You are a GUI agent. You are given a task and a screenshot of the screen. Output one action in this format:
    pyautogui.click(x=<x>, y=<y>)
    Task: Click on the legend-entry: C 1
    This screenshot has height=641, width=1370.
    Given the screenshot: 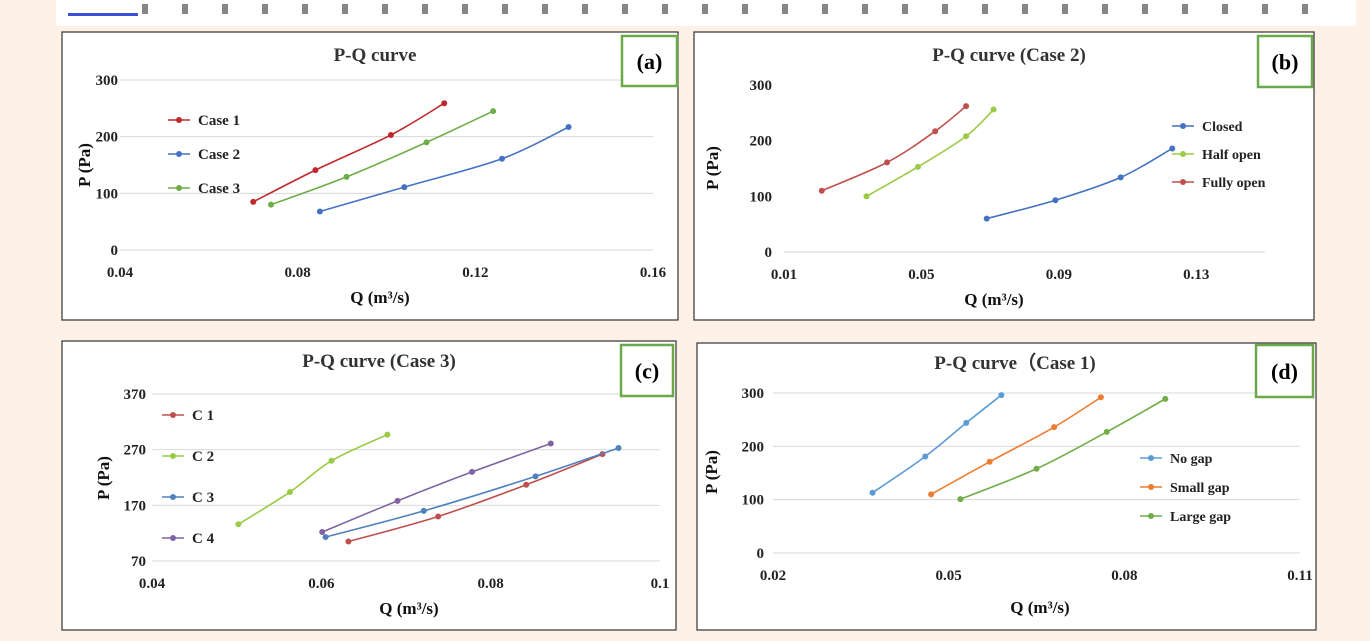 What is the action you would take?
    pyautogui.click(x=203, y=416)
    